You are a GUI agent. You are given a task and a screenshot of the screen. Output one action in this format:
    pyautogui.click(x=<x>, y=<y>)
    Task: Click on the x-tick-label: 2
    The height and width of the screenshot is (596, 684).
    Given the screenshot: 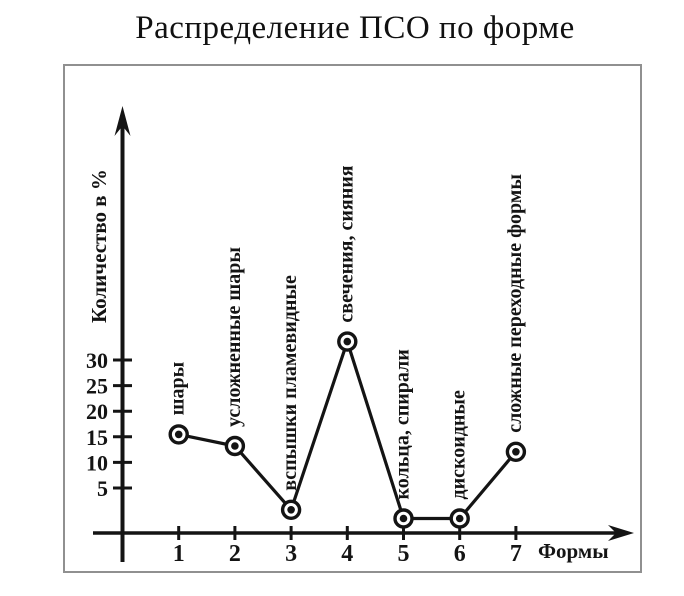 What is the action you would take?
    pyautogui.click(x=235, y=554)
    